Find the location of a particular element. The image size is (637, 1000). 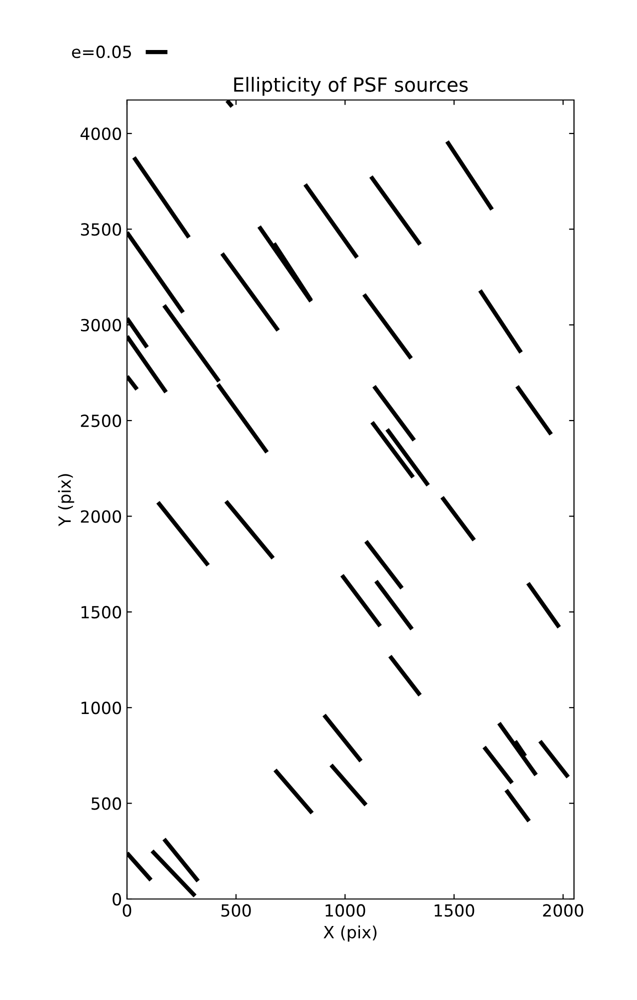

x-axis-title: X (pix) is located at coordinates (350, 934).